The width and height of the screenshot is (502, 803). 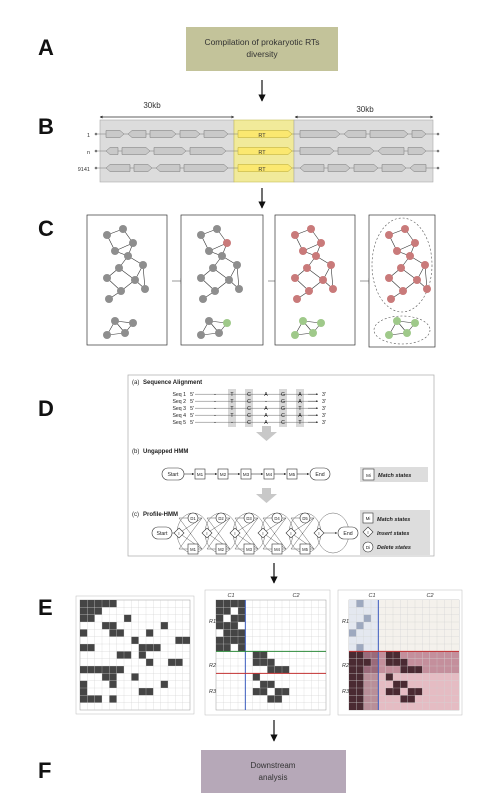 What do you see at coordinates (246, 533) in the screenshot?
I see `transition-line` at bounding box center [246, 533].